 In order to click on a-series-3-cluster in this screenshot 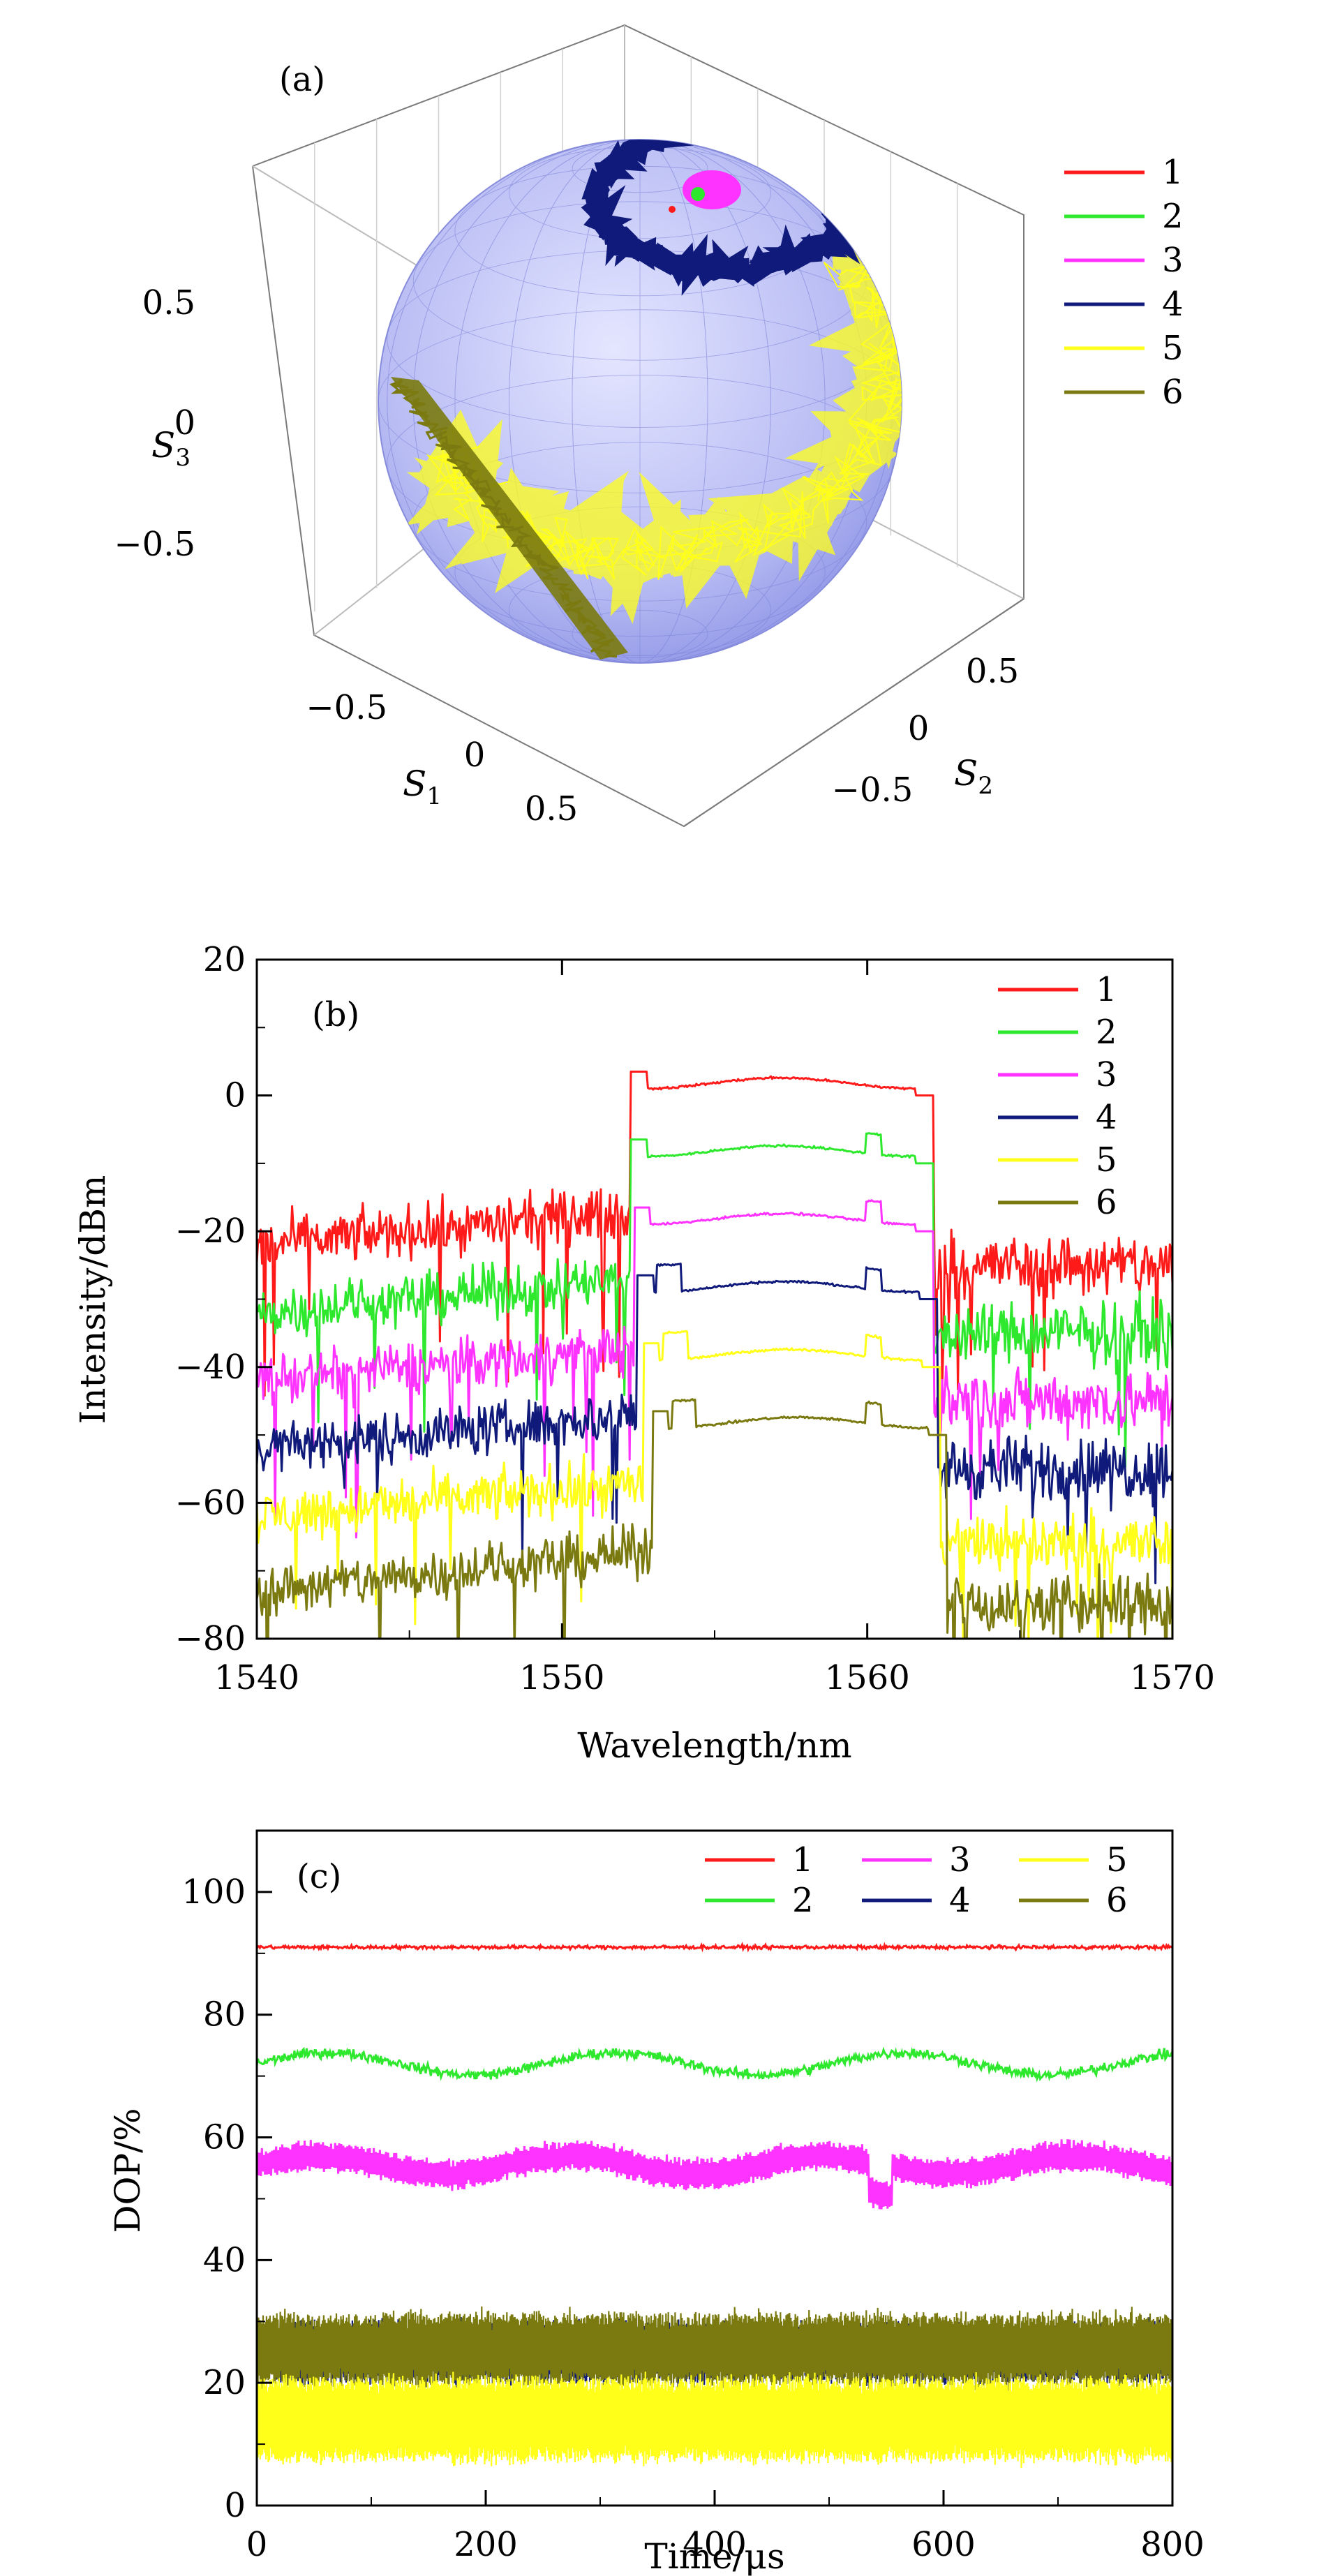, I will do `click(712, 189)`.